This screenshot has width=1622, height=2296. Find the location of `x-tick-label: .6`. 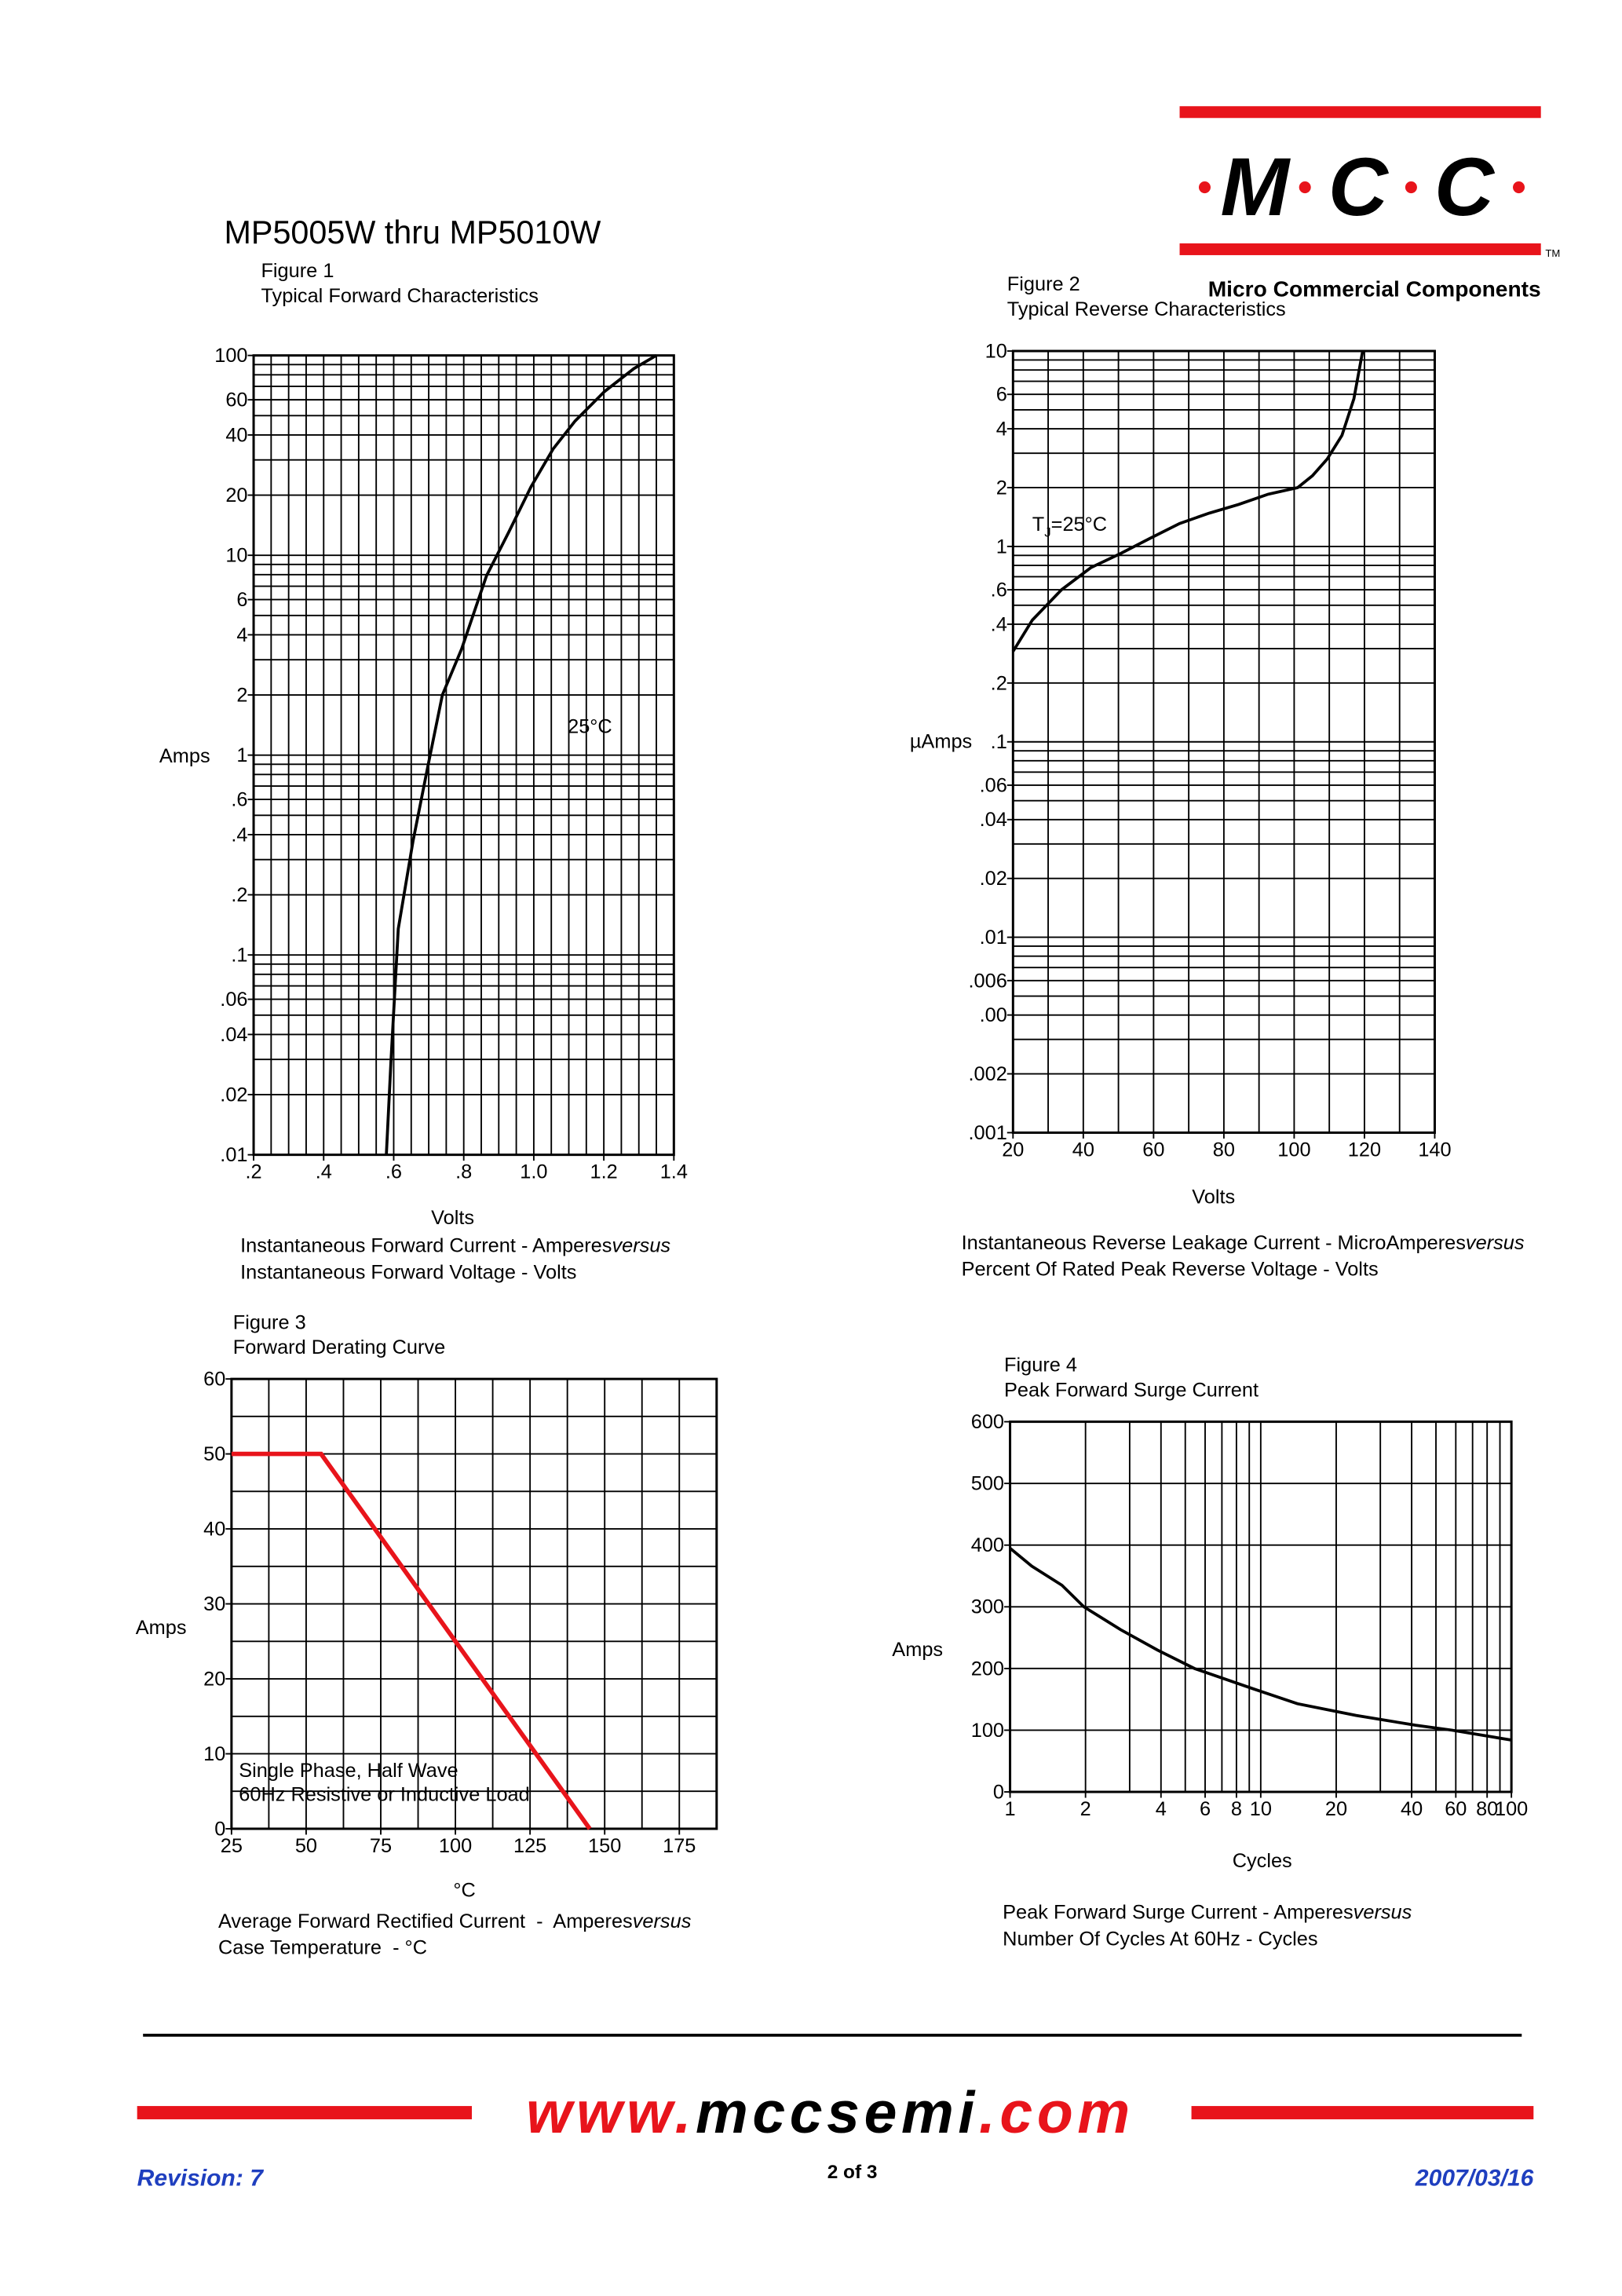

x-tick-label: .6 is located at coordinates (393, 1172).